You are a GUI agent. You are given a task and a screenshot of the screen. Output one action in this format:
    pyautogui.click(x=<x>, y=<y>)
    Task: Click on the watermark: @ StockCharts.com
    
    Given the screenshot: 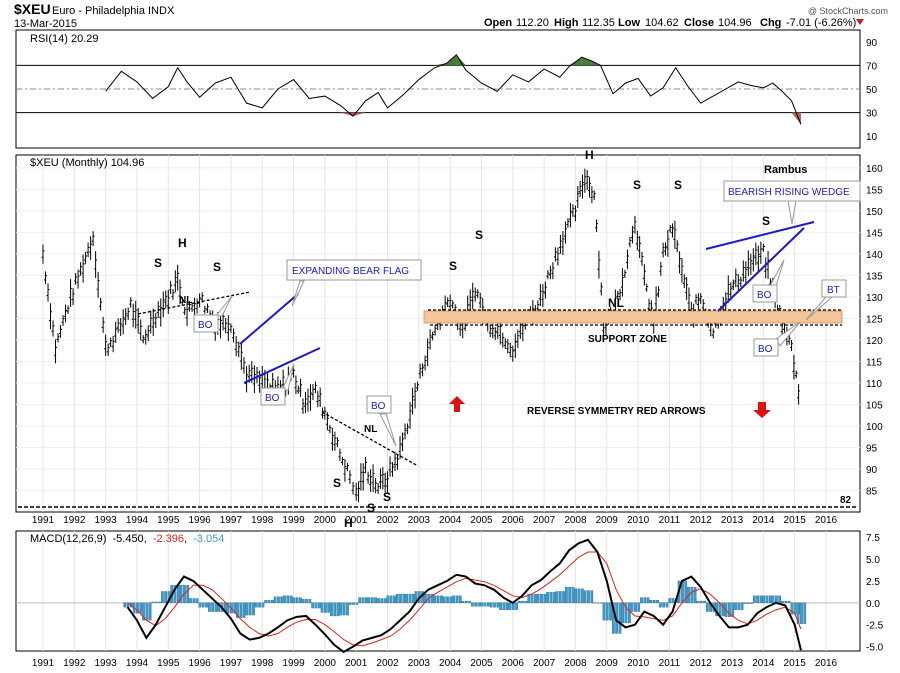 What is the action you would take?
    pyautogui.click(x=848, y=11)
    